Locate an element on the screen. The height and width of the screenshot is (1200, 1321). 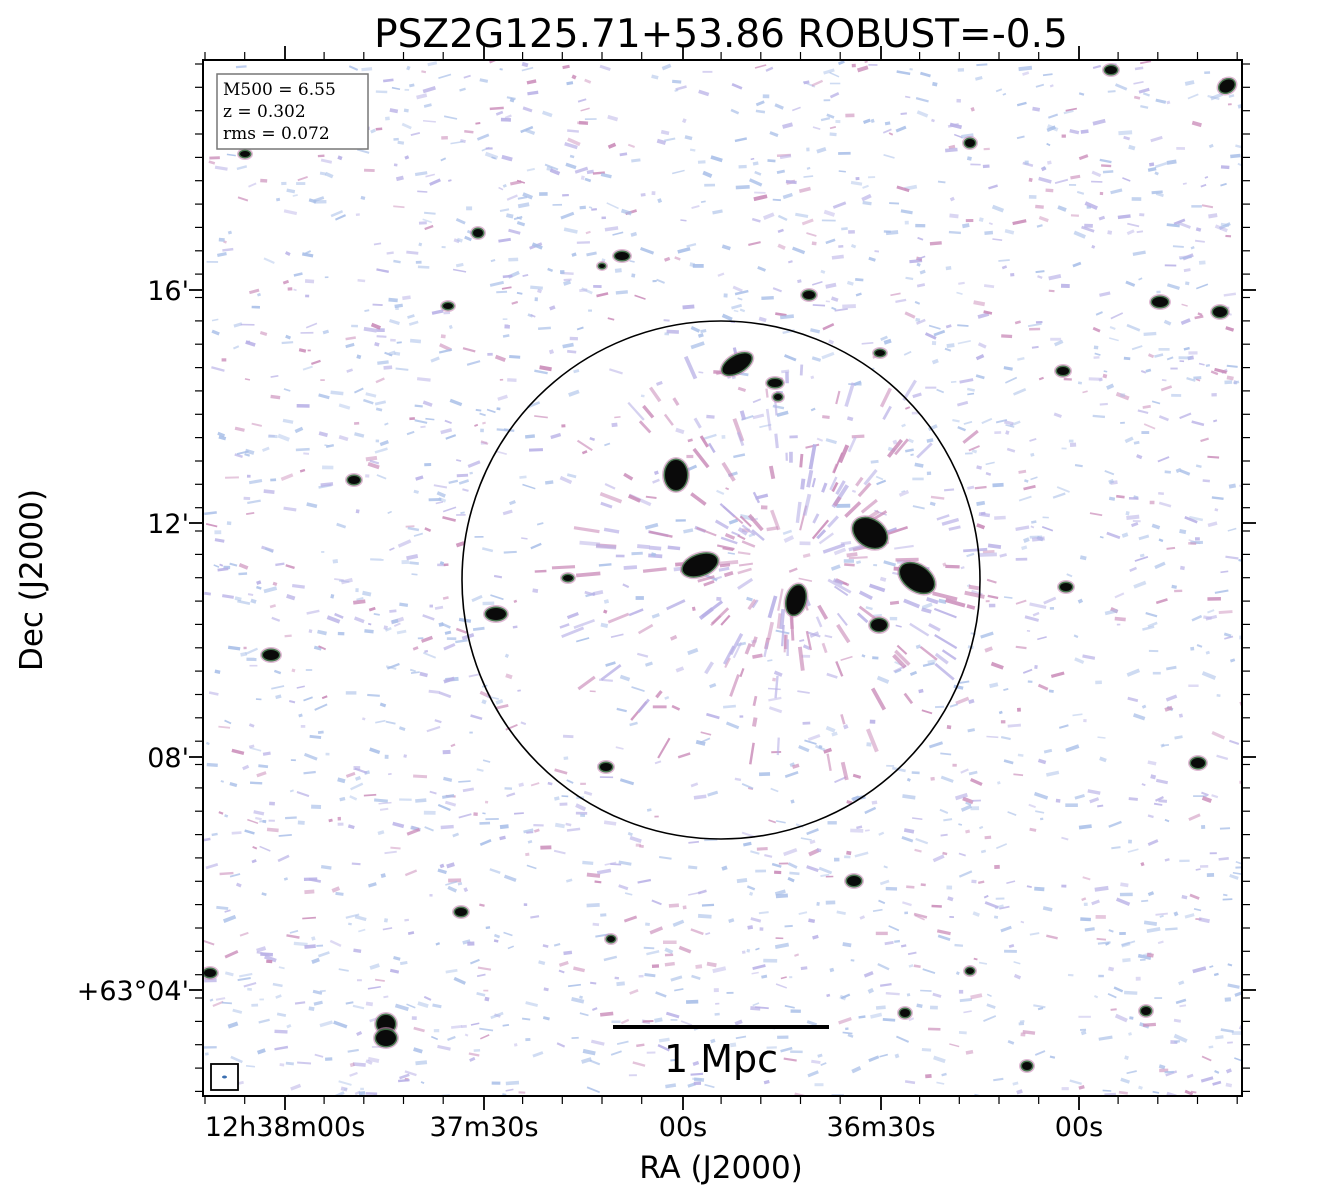
radio-source is located at coordinates (271, 655).